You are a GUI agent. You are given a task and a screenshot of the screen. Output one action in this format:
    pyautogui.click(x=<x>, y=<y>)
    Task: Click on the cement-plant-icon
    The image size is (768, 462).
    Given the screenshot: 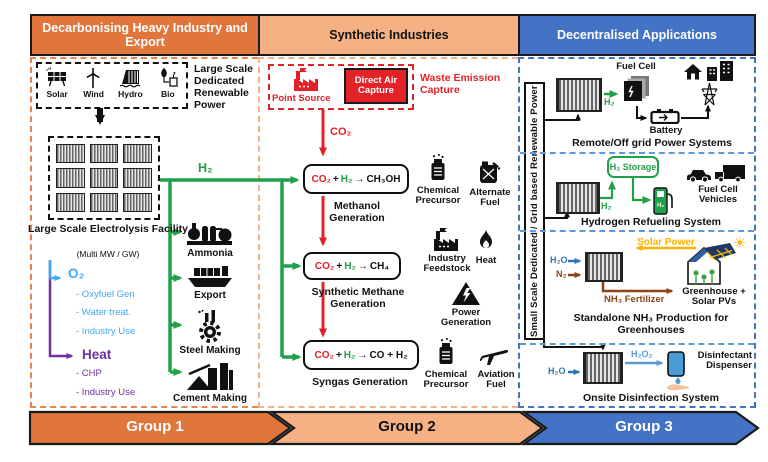 What is the action you would take?
    pyautogui.click(x=210, y=376)
    